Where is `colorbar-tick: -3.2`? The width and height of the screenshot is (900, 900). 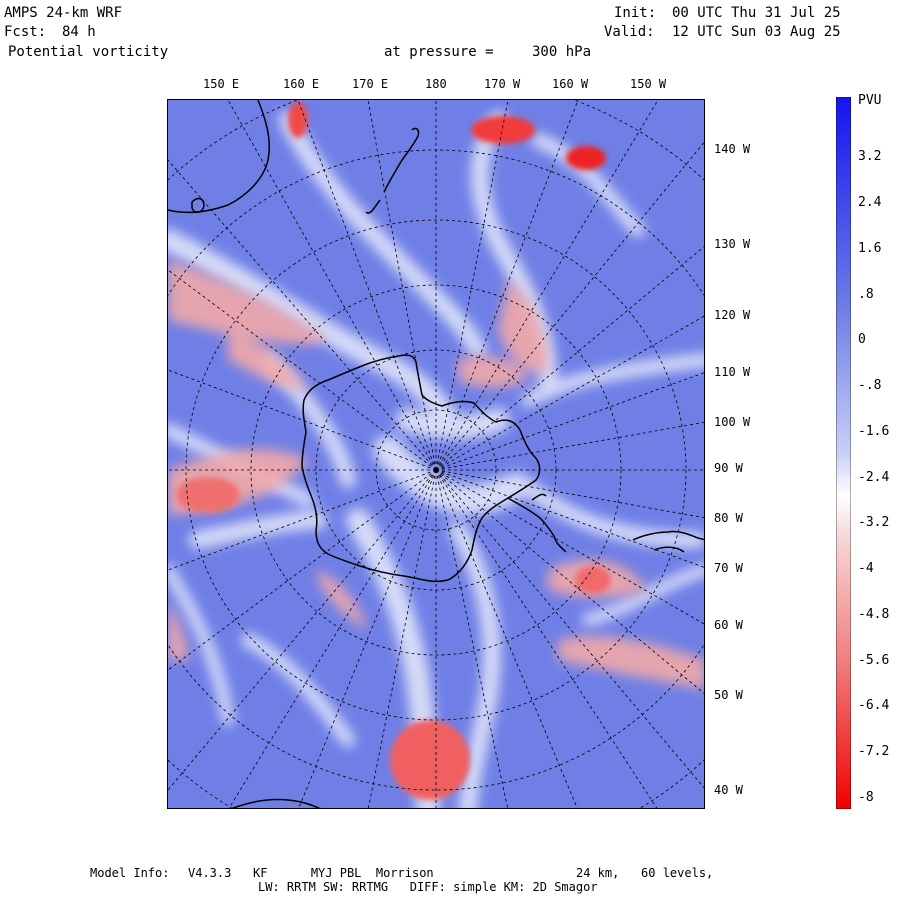 colorbar-tick: -3.2 is located at coordinates (874, 522).